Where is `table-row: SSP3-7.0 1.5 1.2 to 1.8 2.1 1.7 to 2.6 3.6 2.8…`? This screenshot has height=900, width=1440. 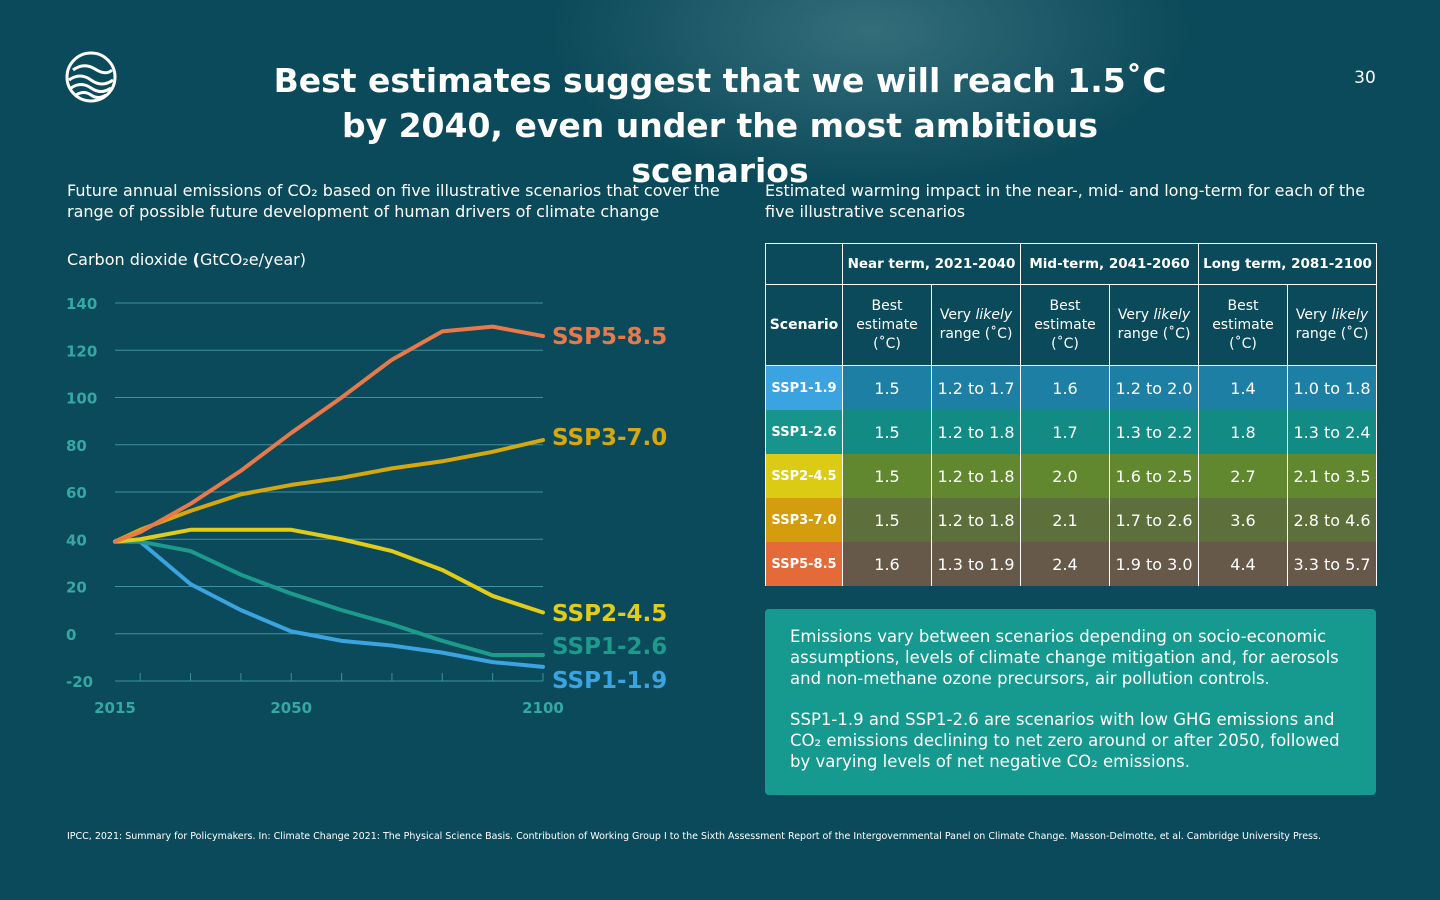
table-row: SSP3-7.0 1.5 1.2 to 1.8 2.1 1.7 to 2.6 3.6 2.8… is located at coordinates (1071, 520).